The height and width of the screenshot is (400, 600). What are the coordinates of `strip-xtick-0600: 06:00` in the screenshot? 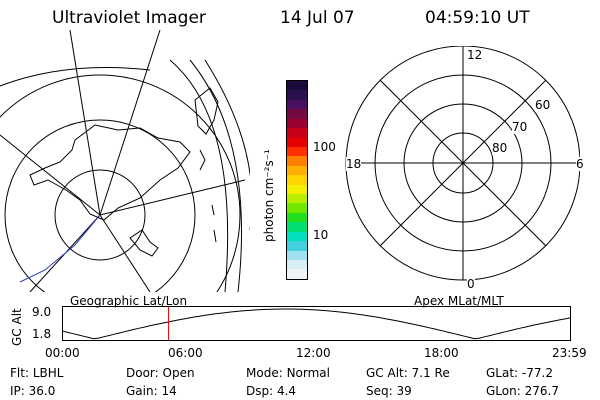 It's located at (185, 353).